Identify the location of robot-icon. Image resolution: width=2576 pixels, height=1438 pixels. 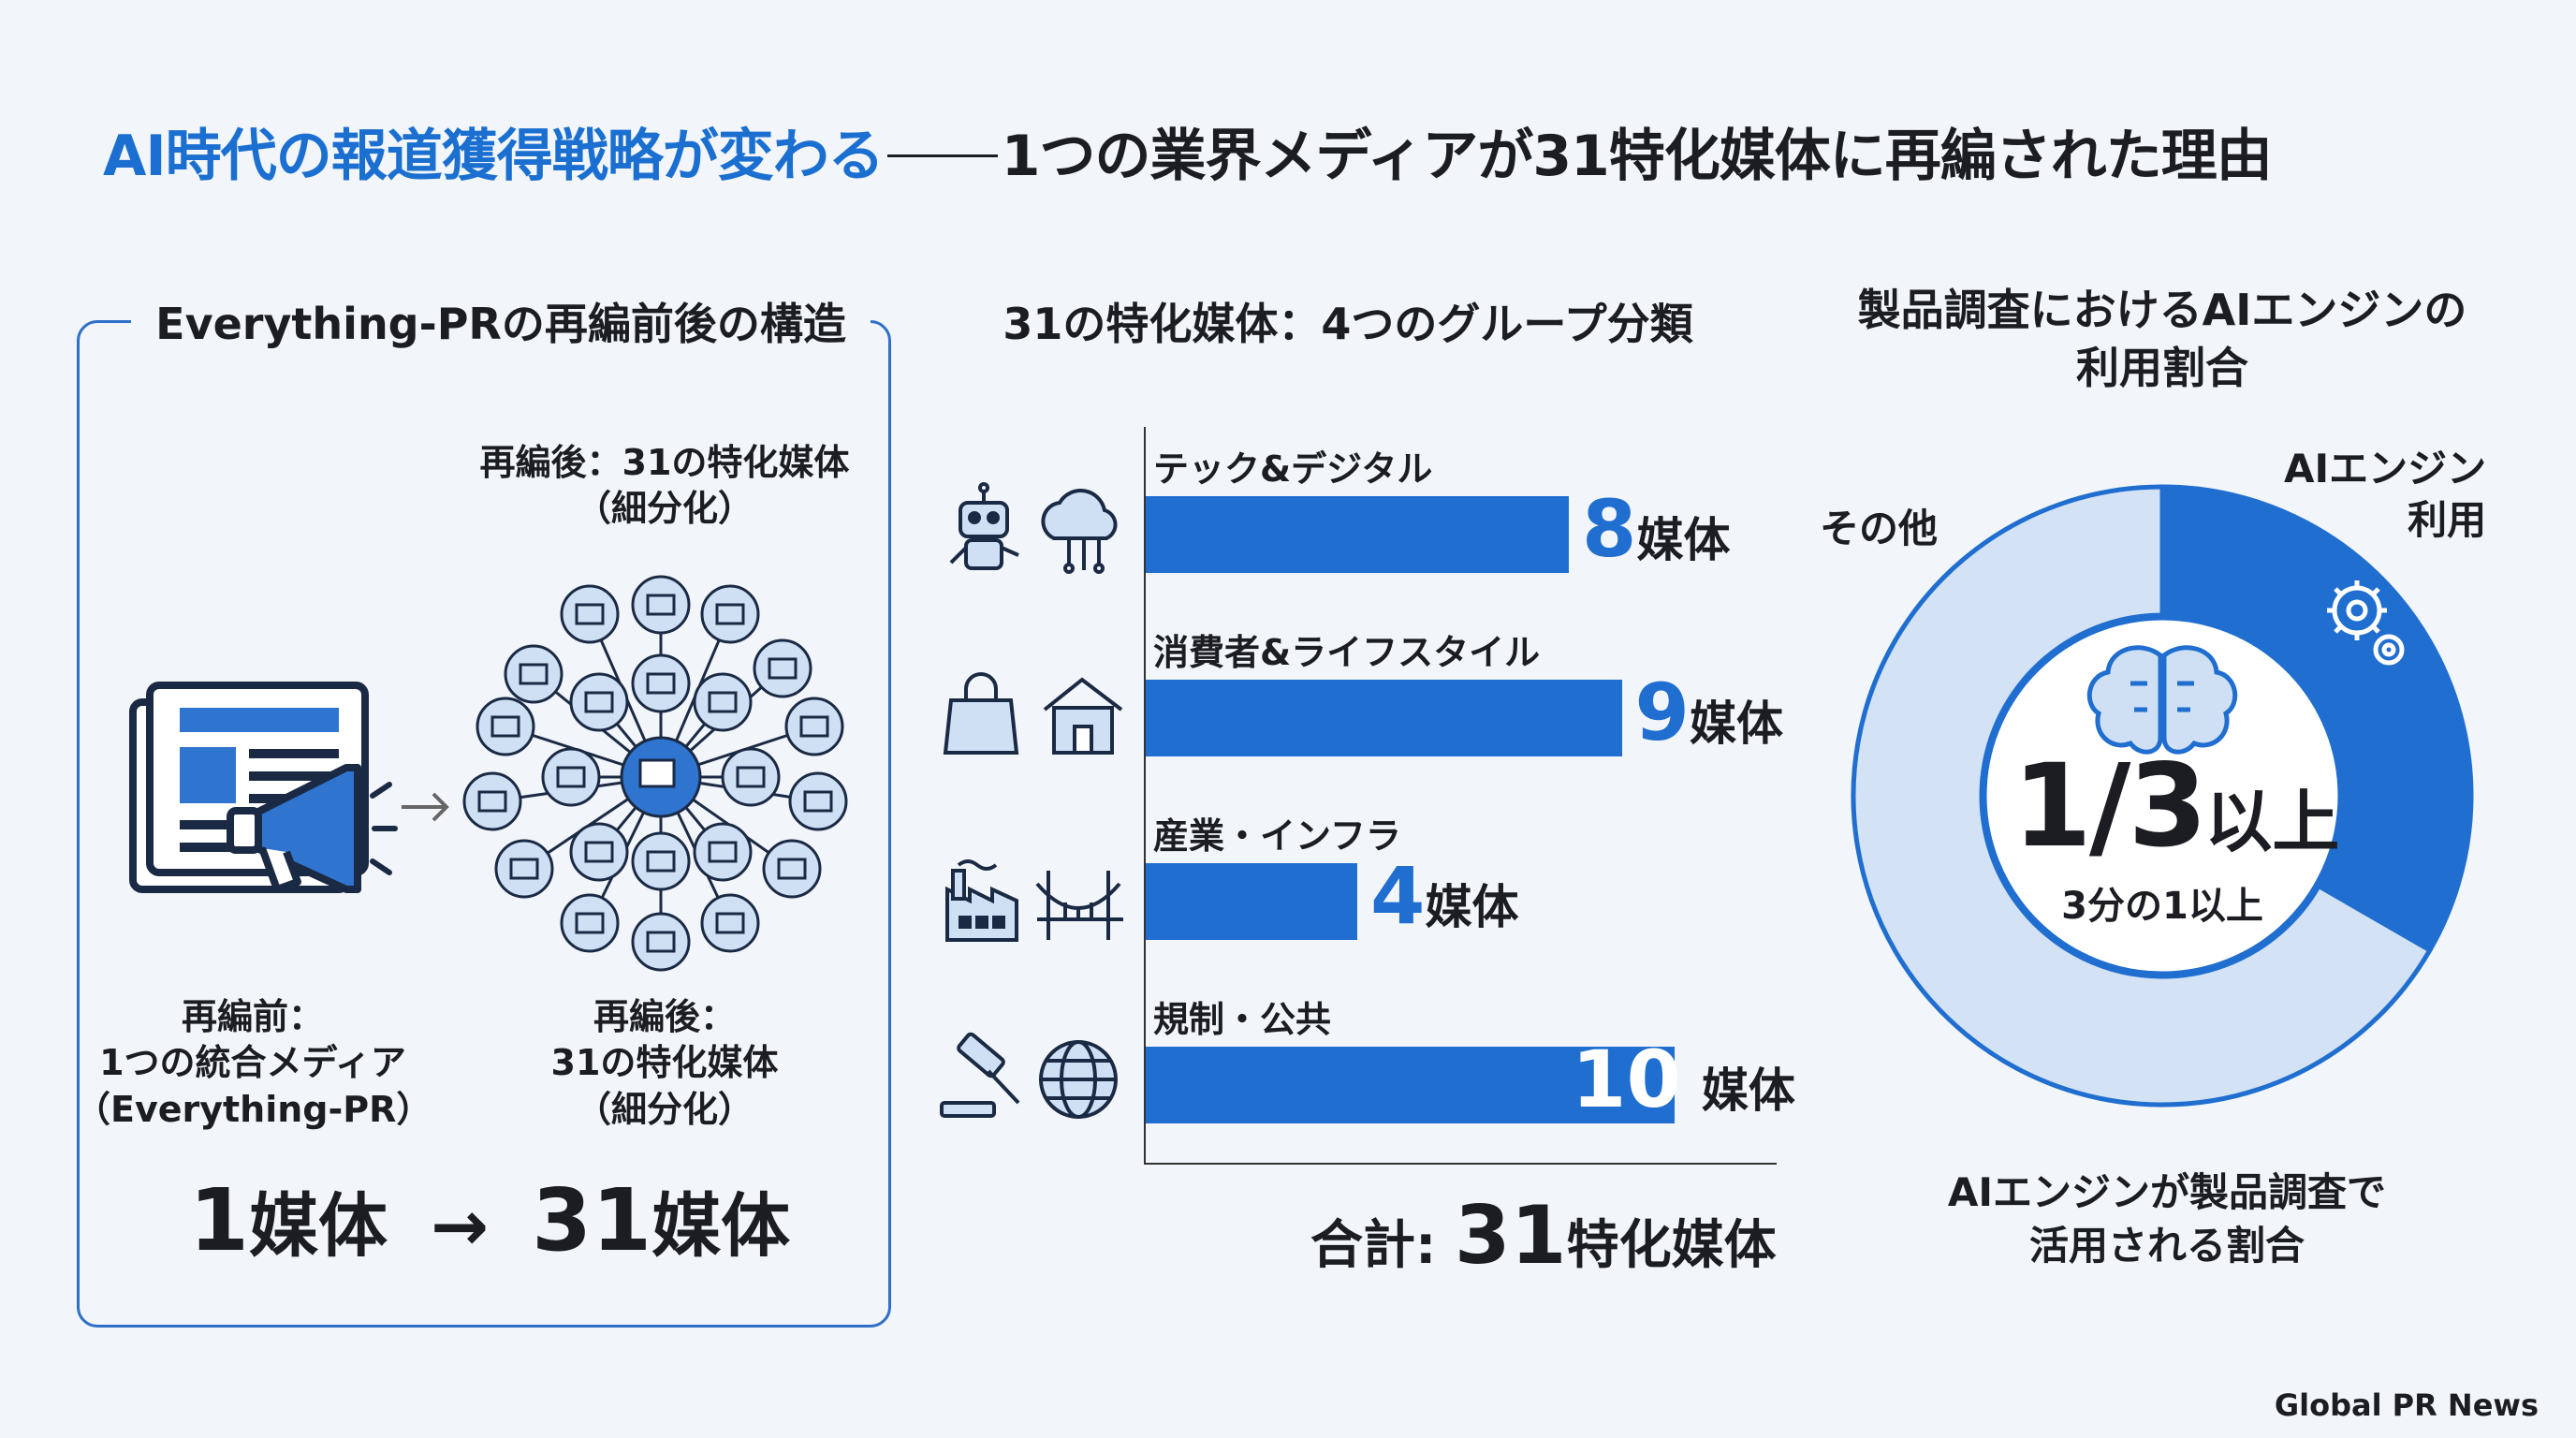
(984, 526).